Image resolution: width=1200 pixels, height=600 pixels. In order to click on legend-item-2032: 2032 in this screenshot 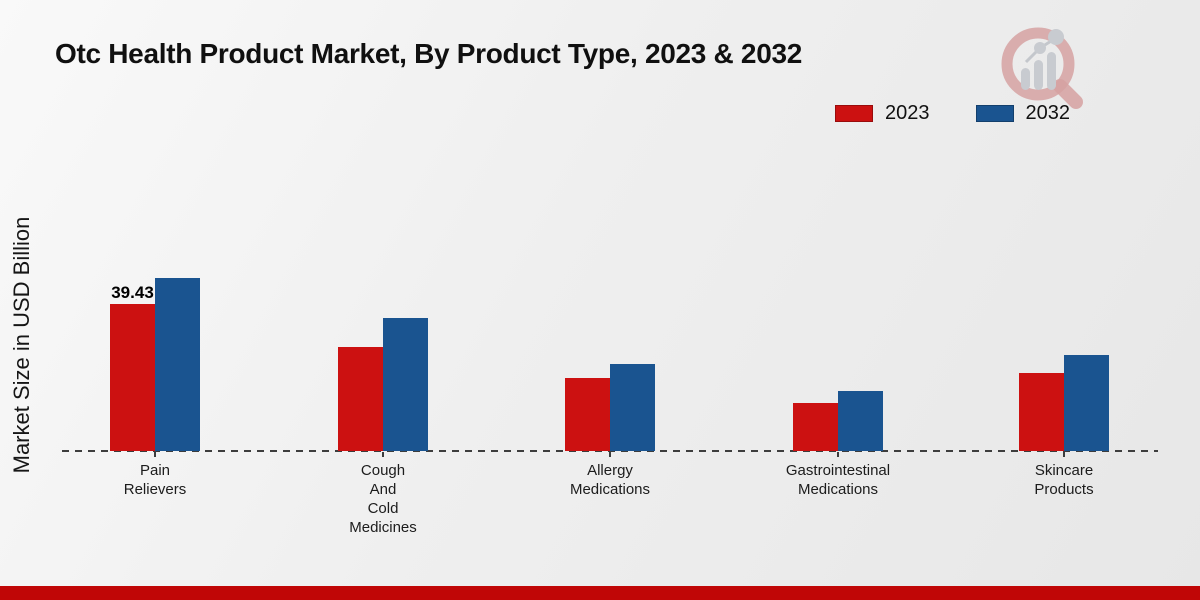, I will do `click(1023, 113)`.